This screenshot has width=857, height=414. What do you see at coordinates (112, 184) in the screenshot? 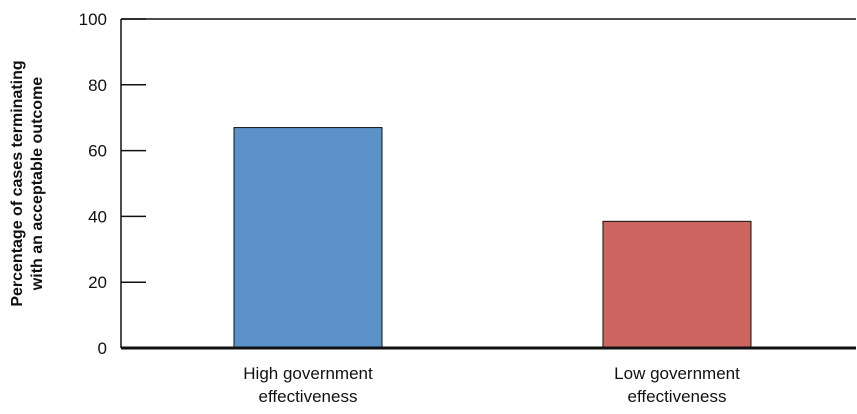
I see `y-axis-ticks: 0 20 40 60 80 100` at bounding box center [112, 184].